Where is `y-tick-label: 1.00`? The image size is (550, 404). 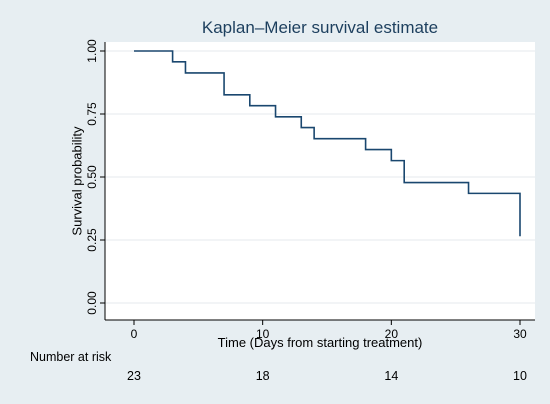 y-tick-label: 1.00 is located at coordinates (92, 51).